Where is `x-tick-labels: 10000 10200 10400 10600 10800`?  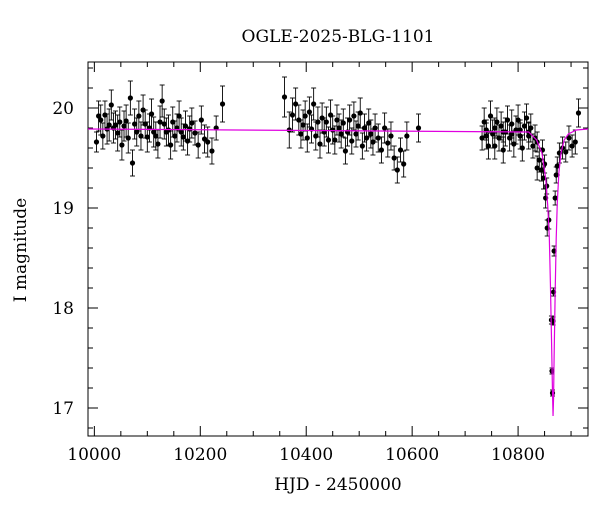
x-tick-labels: 10000 10200 10400 10600 10800 is located at coordinates (306, 455).